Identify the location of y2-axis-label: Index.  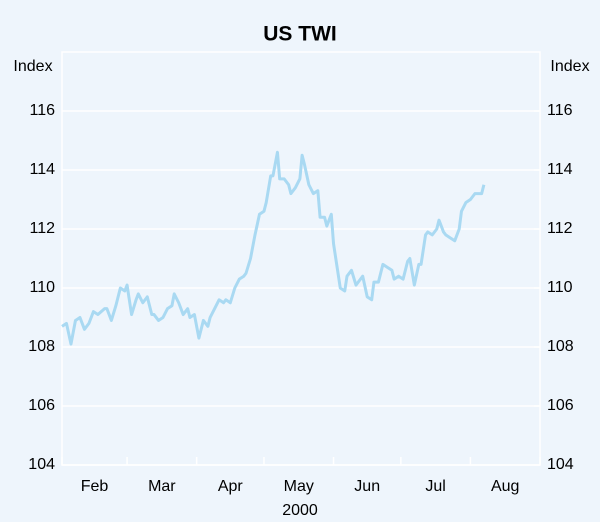
(569, 66).